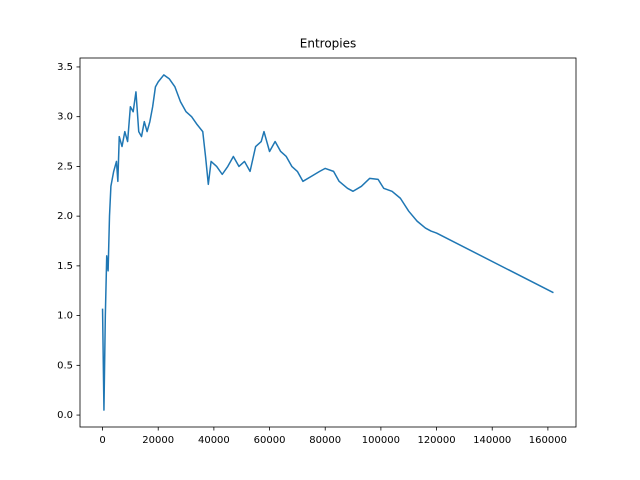  Describe the element at coordinates (436, 440) in the screenshot. I see `x-tick-label: 120000` at that location.